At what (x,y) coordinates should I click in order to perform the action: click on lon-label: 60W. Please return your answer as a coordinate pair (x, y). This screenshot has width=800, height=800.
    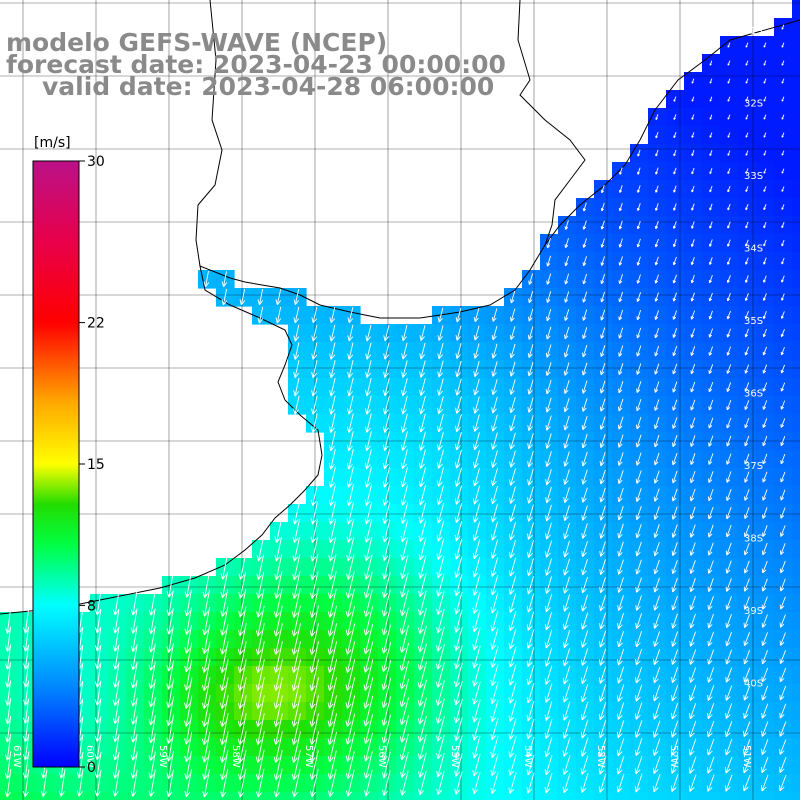
    Looking at the image, I should click on (89, 756).